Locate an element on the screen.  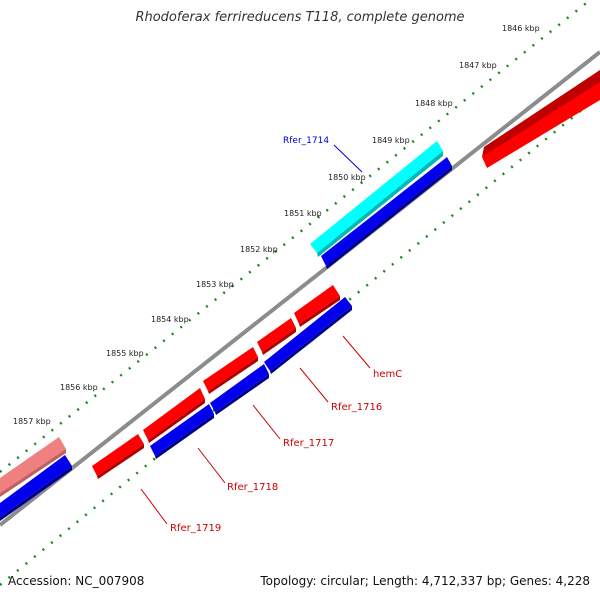
tick-label-1855: 1855 kbp is located at coordinates (125, 353).